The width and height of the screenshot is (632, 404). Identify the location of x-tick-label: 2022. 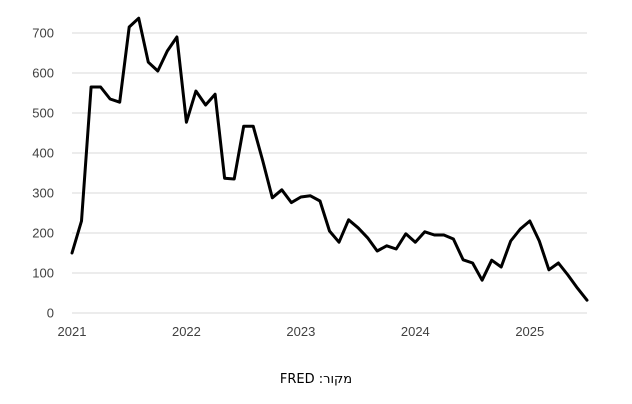
(186, 331).